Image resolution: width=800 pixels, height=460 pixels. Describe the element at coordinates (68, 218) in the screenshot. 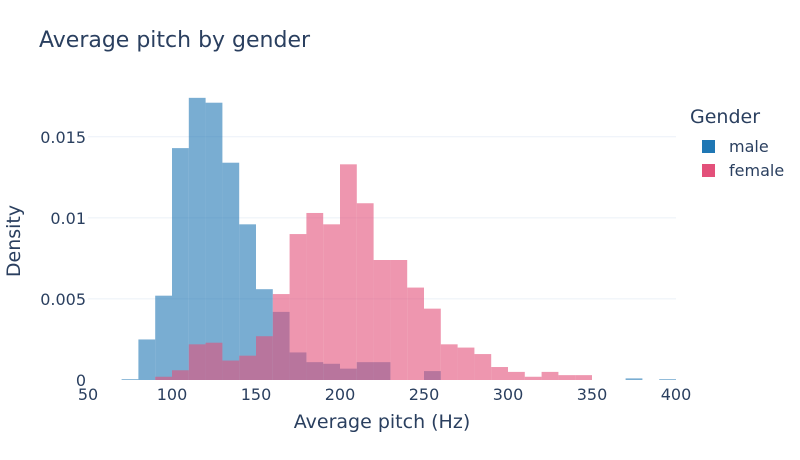

I see `y-tick-label: 0.01` at that location.